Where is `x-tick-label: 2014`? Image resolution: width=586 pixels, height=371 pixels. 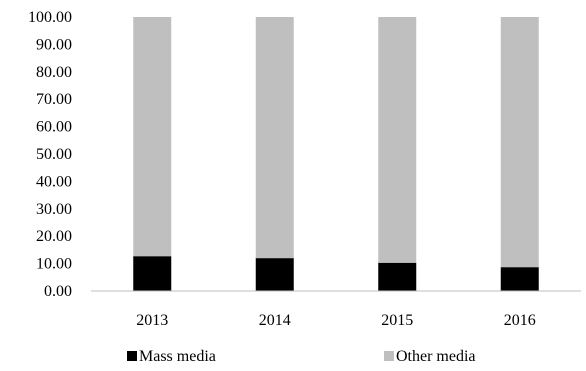 x-tick-label: 2014 is located at coordinates (275, 320).